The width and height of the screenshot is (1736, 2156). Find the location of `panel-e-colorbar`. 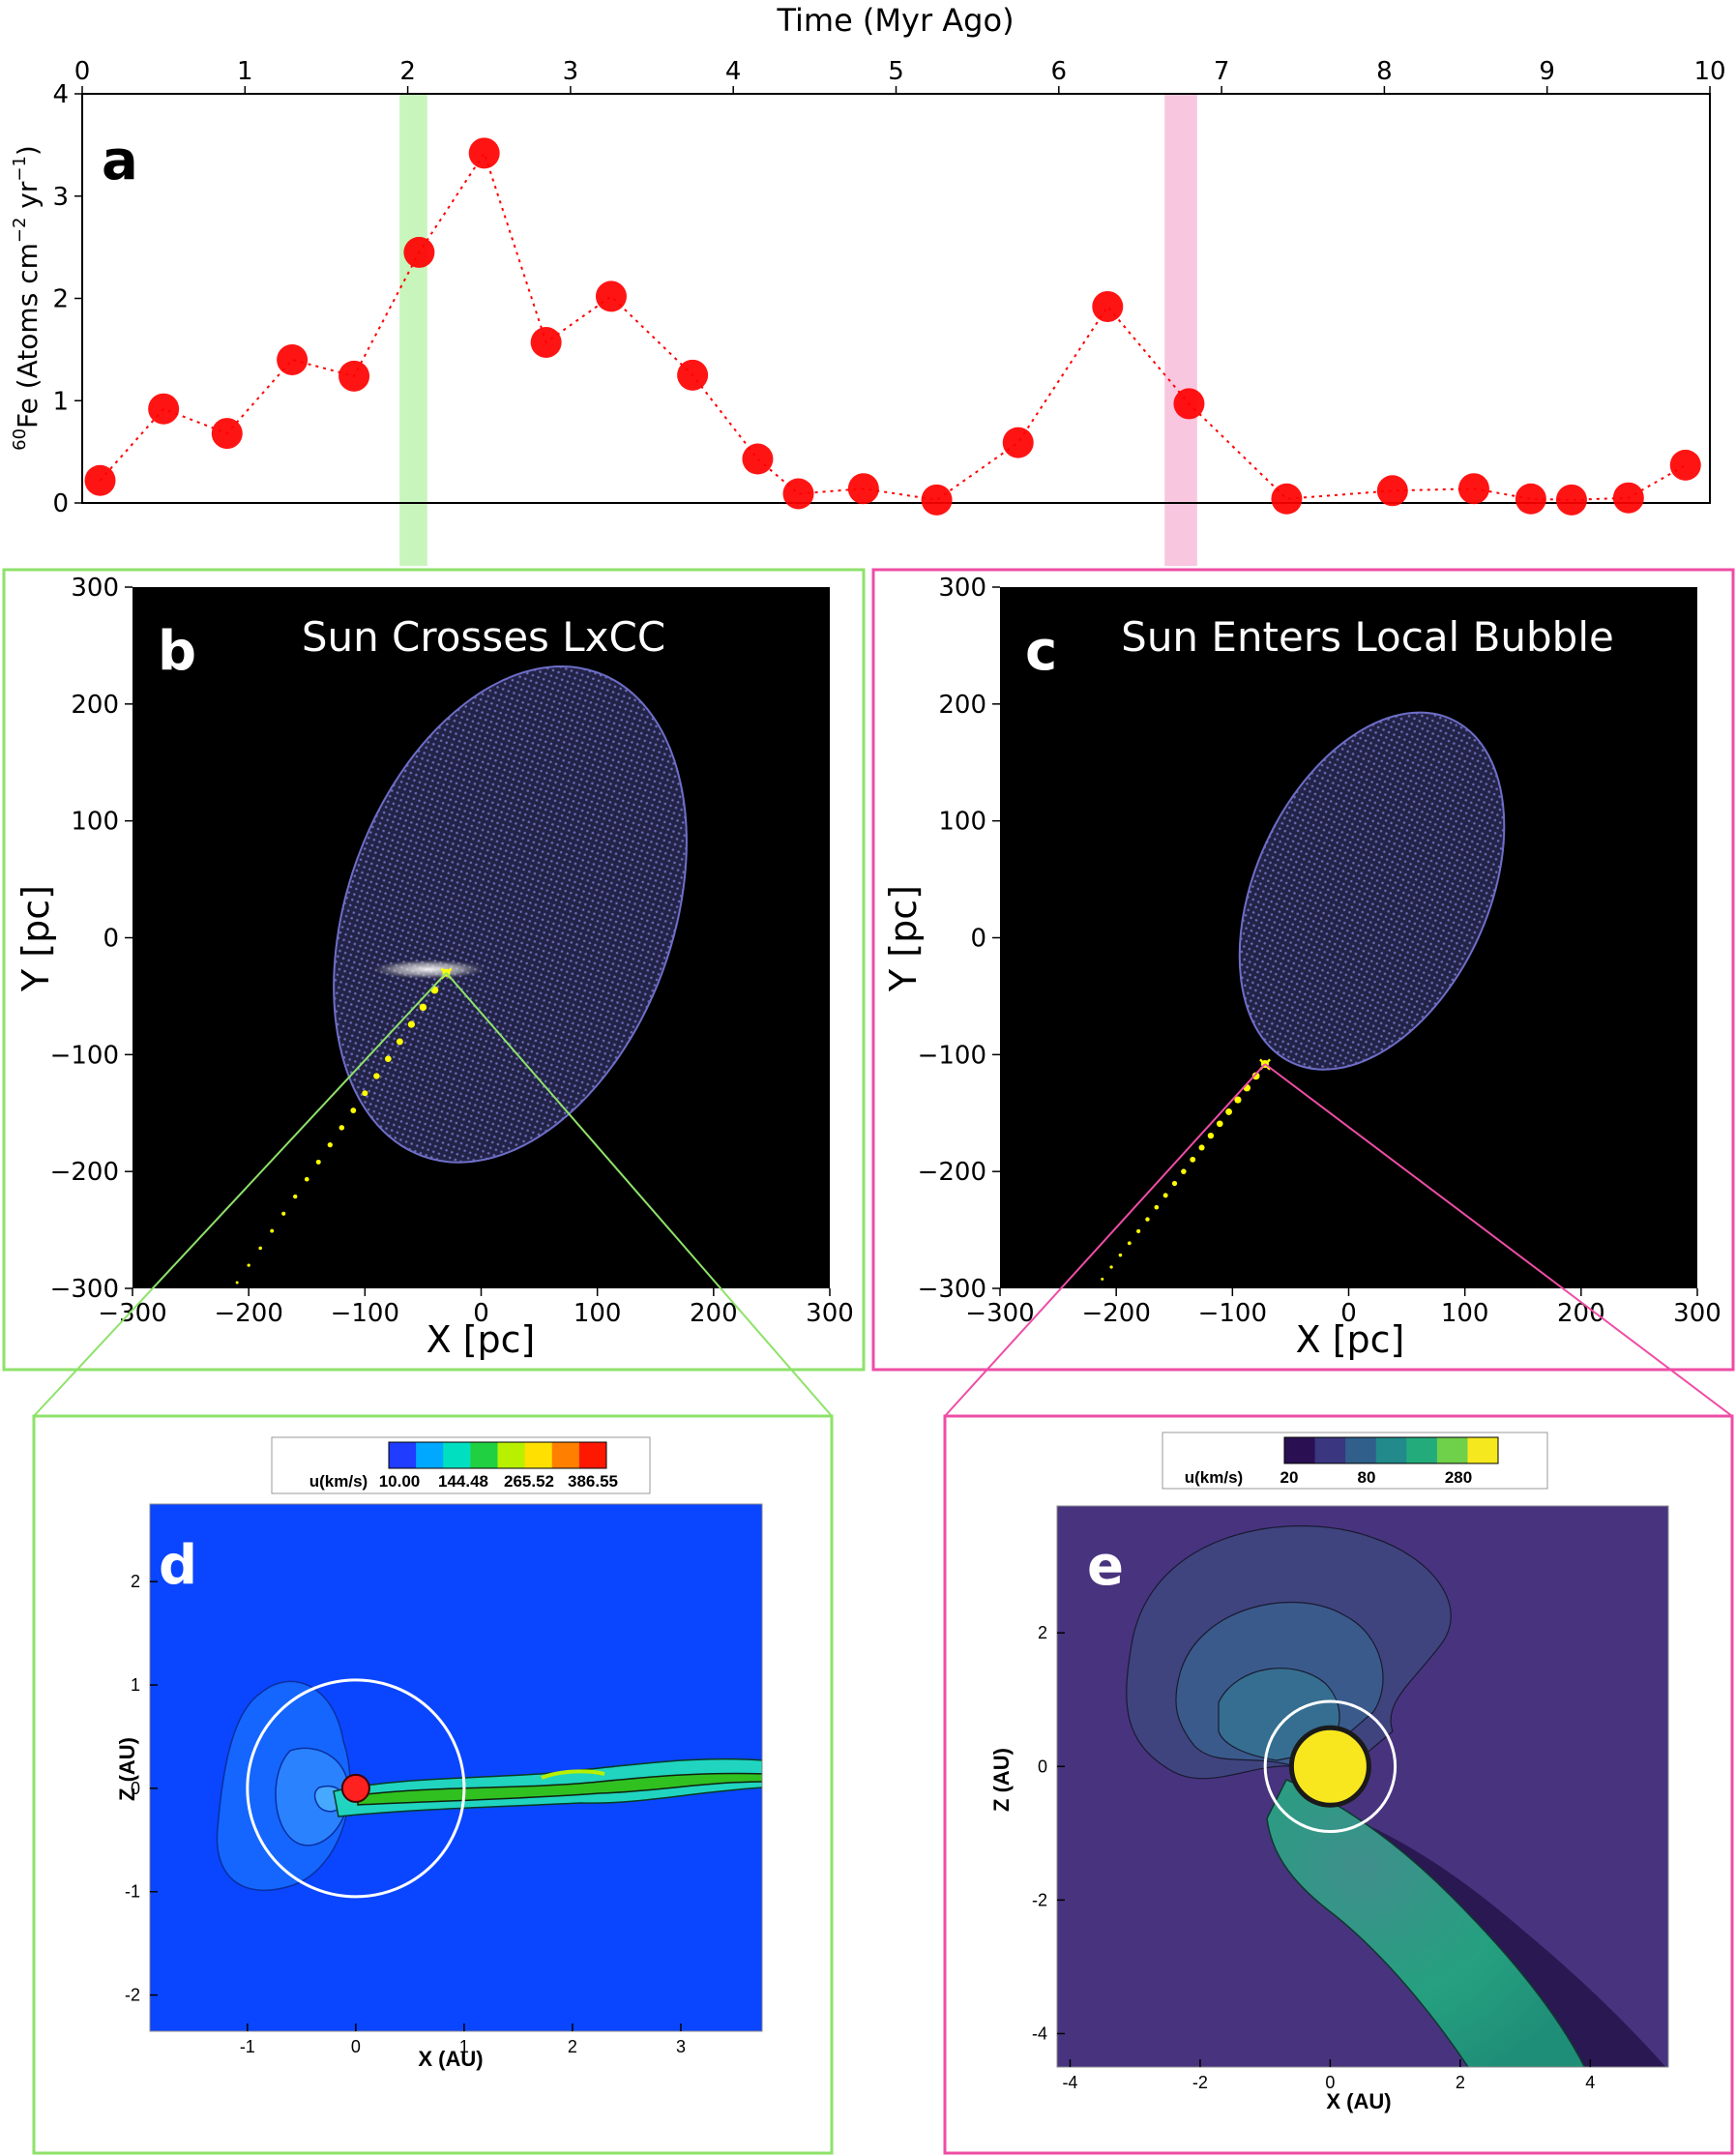

panel-e-colorbar is located at coordinates (1391, 1450).